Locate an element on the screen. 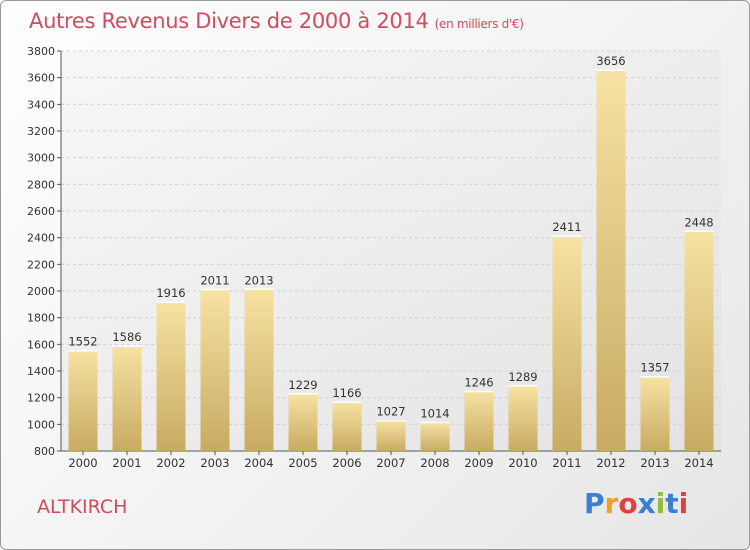 This screenshot has width=750, height=550. y-tick-label: 2800 is located at coordinates (41, 184).